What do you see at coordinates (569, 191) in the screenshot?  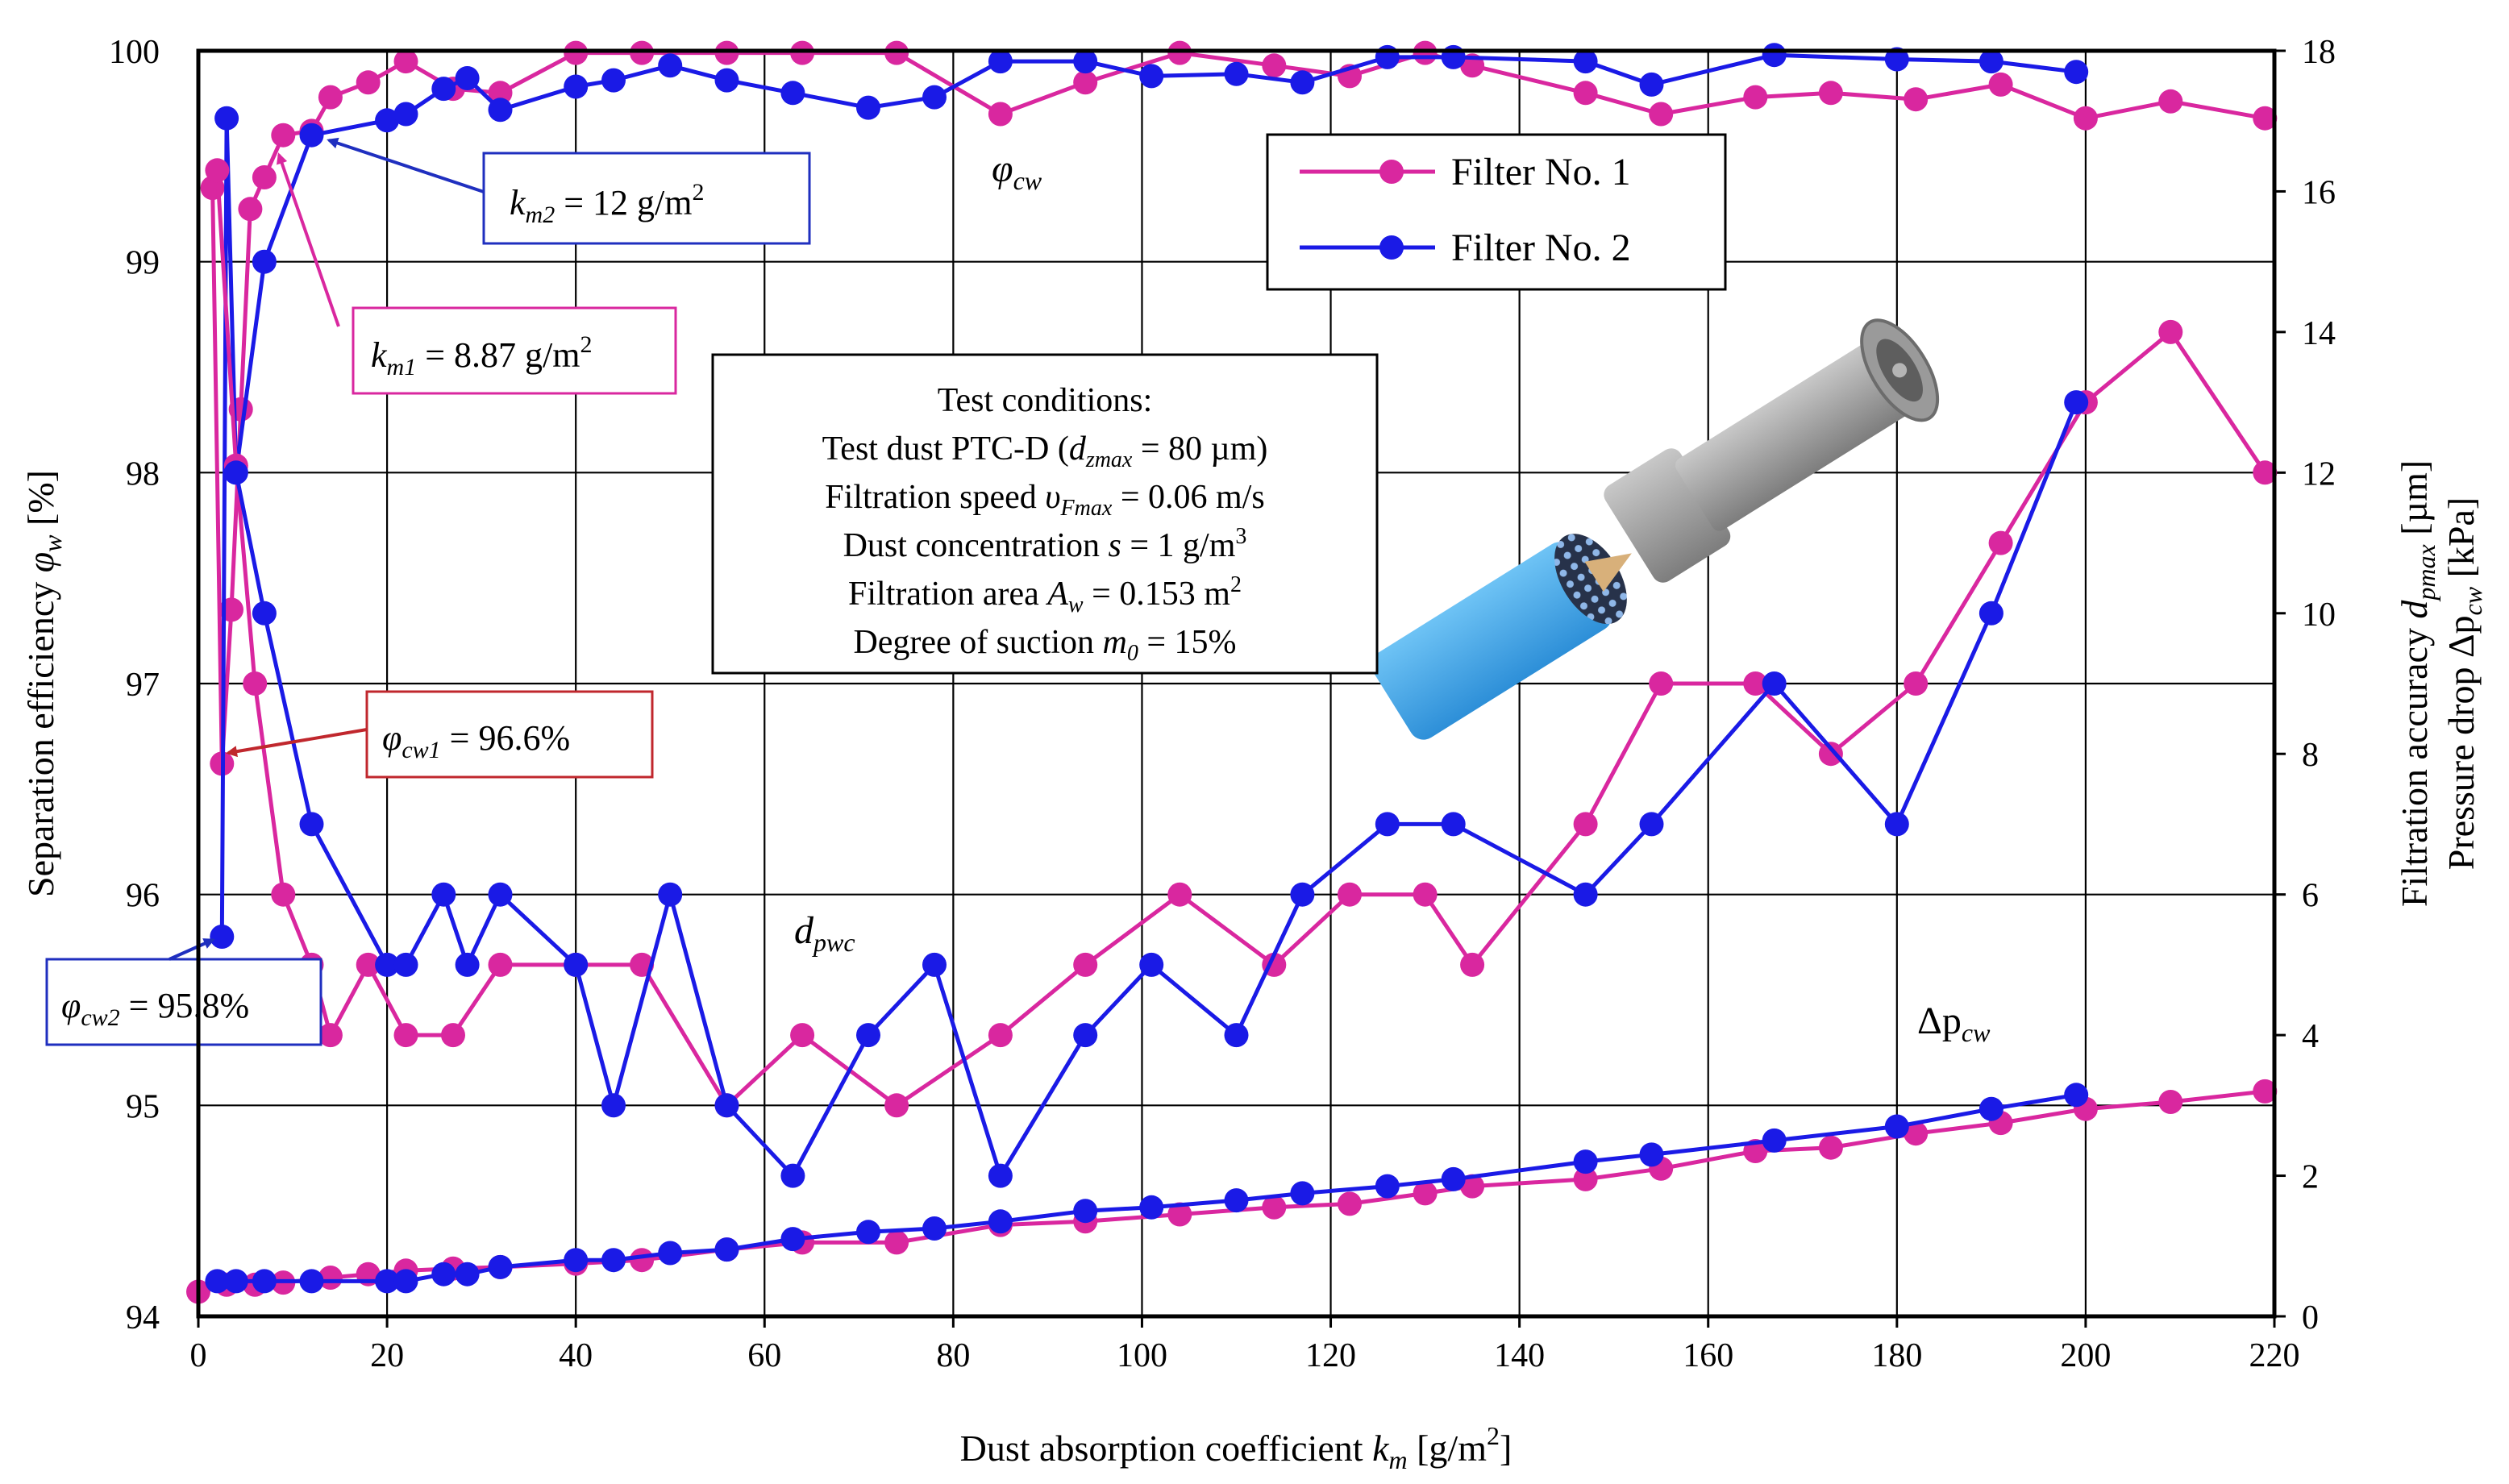 I see `annotation-km2: km2 = 12 g/m2` at bounding box center [569, 191].